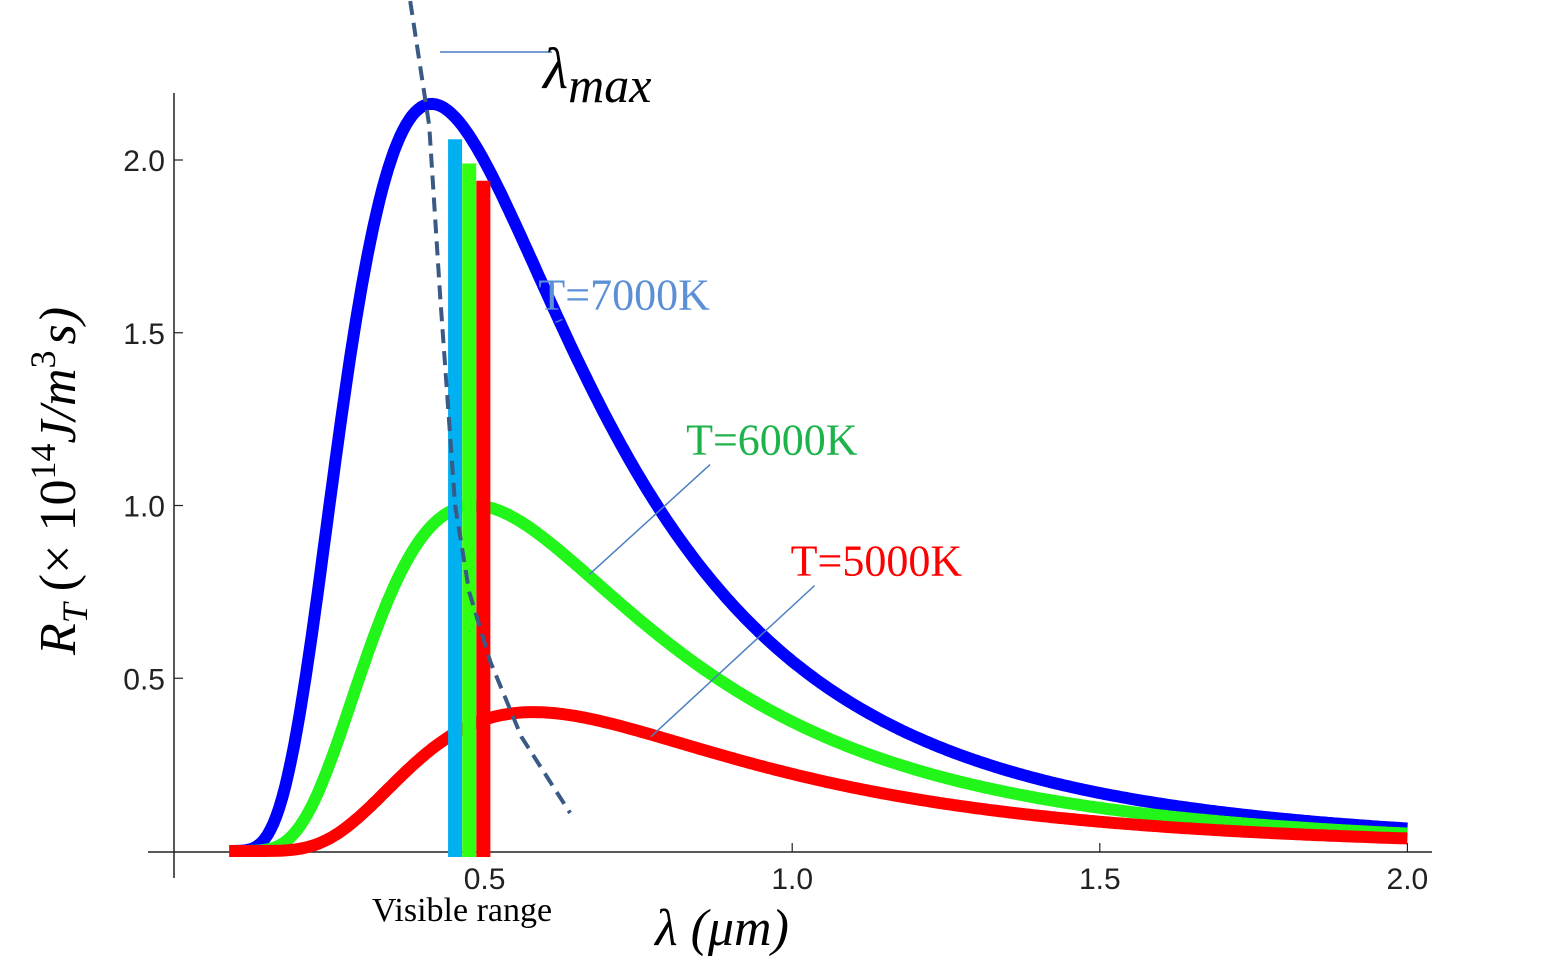 This screenshot has width=1545, height=971. Describe the element at coordinates (559, 321) in the screenshot. I see `label-leader-7000k` at that location.